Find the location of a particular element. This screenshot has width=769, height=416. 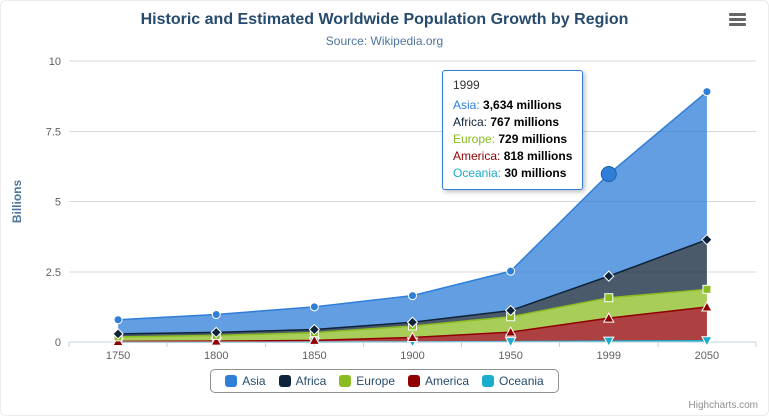

hovered-point-asia-1999 is located at coordinates (608, 174).